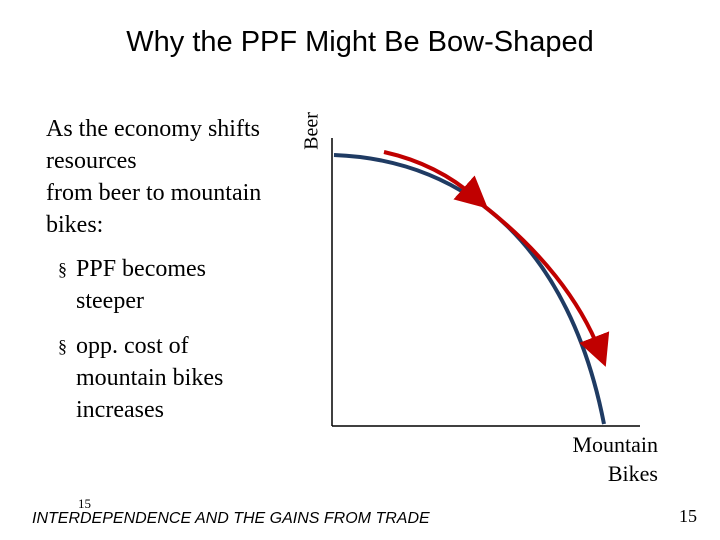  Describe the element at coordinates (91, 161) in the screenshot. I see `intro-line: resources` at that location.